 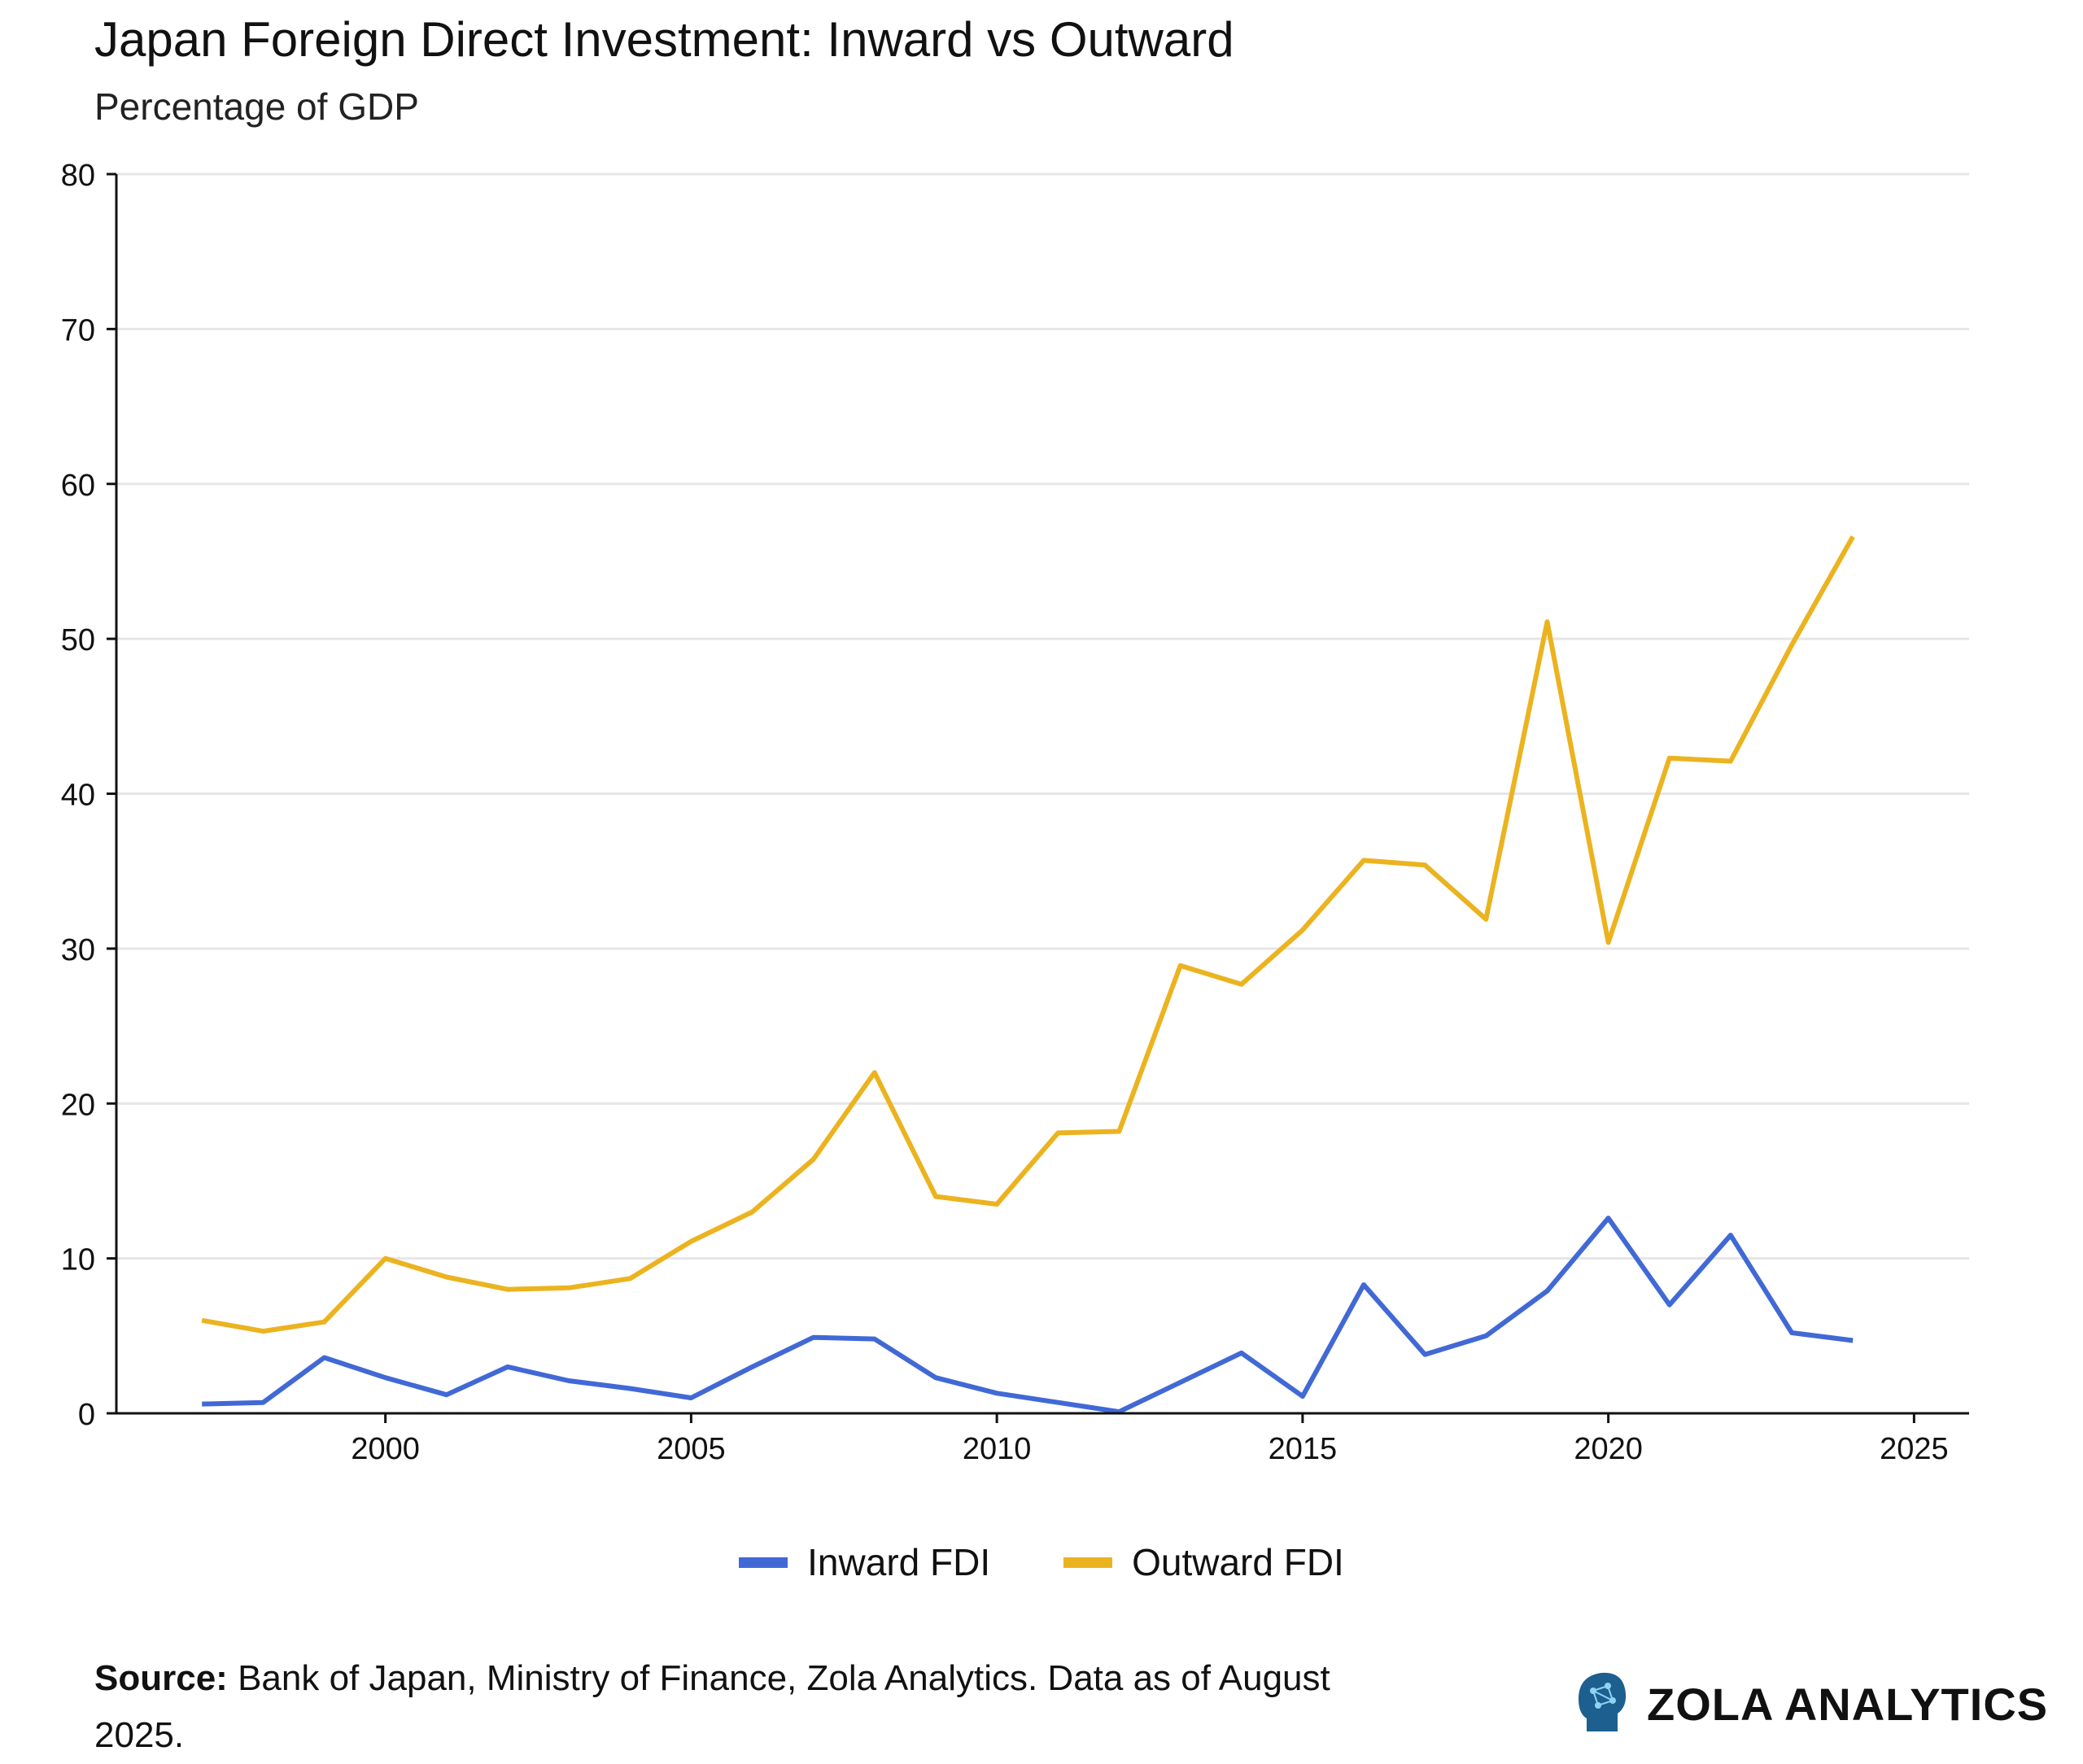 I want to click on y-tick-label: 50, so click(x=78, y=640).